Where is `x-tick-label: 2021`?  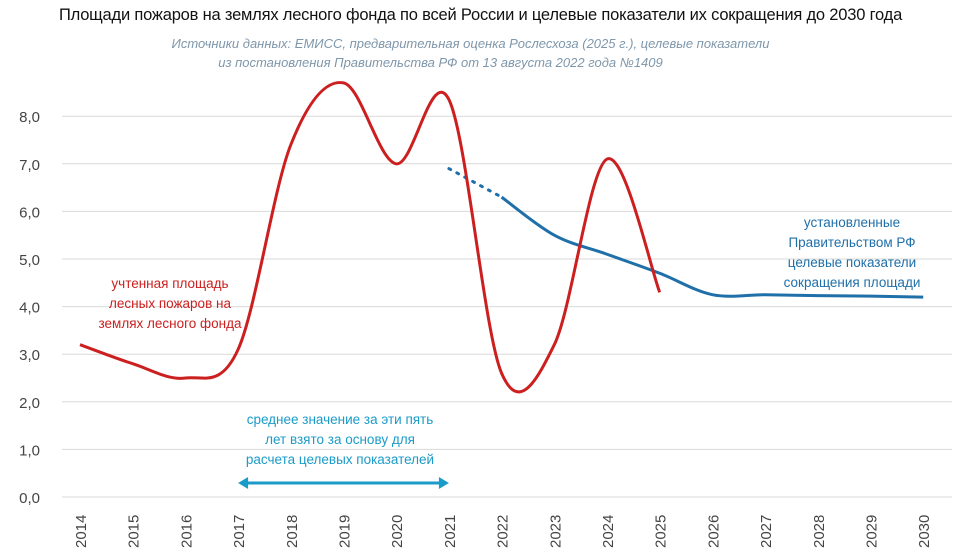 x-tick-label: 2021 is located at coordinates (450, 531).